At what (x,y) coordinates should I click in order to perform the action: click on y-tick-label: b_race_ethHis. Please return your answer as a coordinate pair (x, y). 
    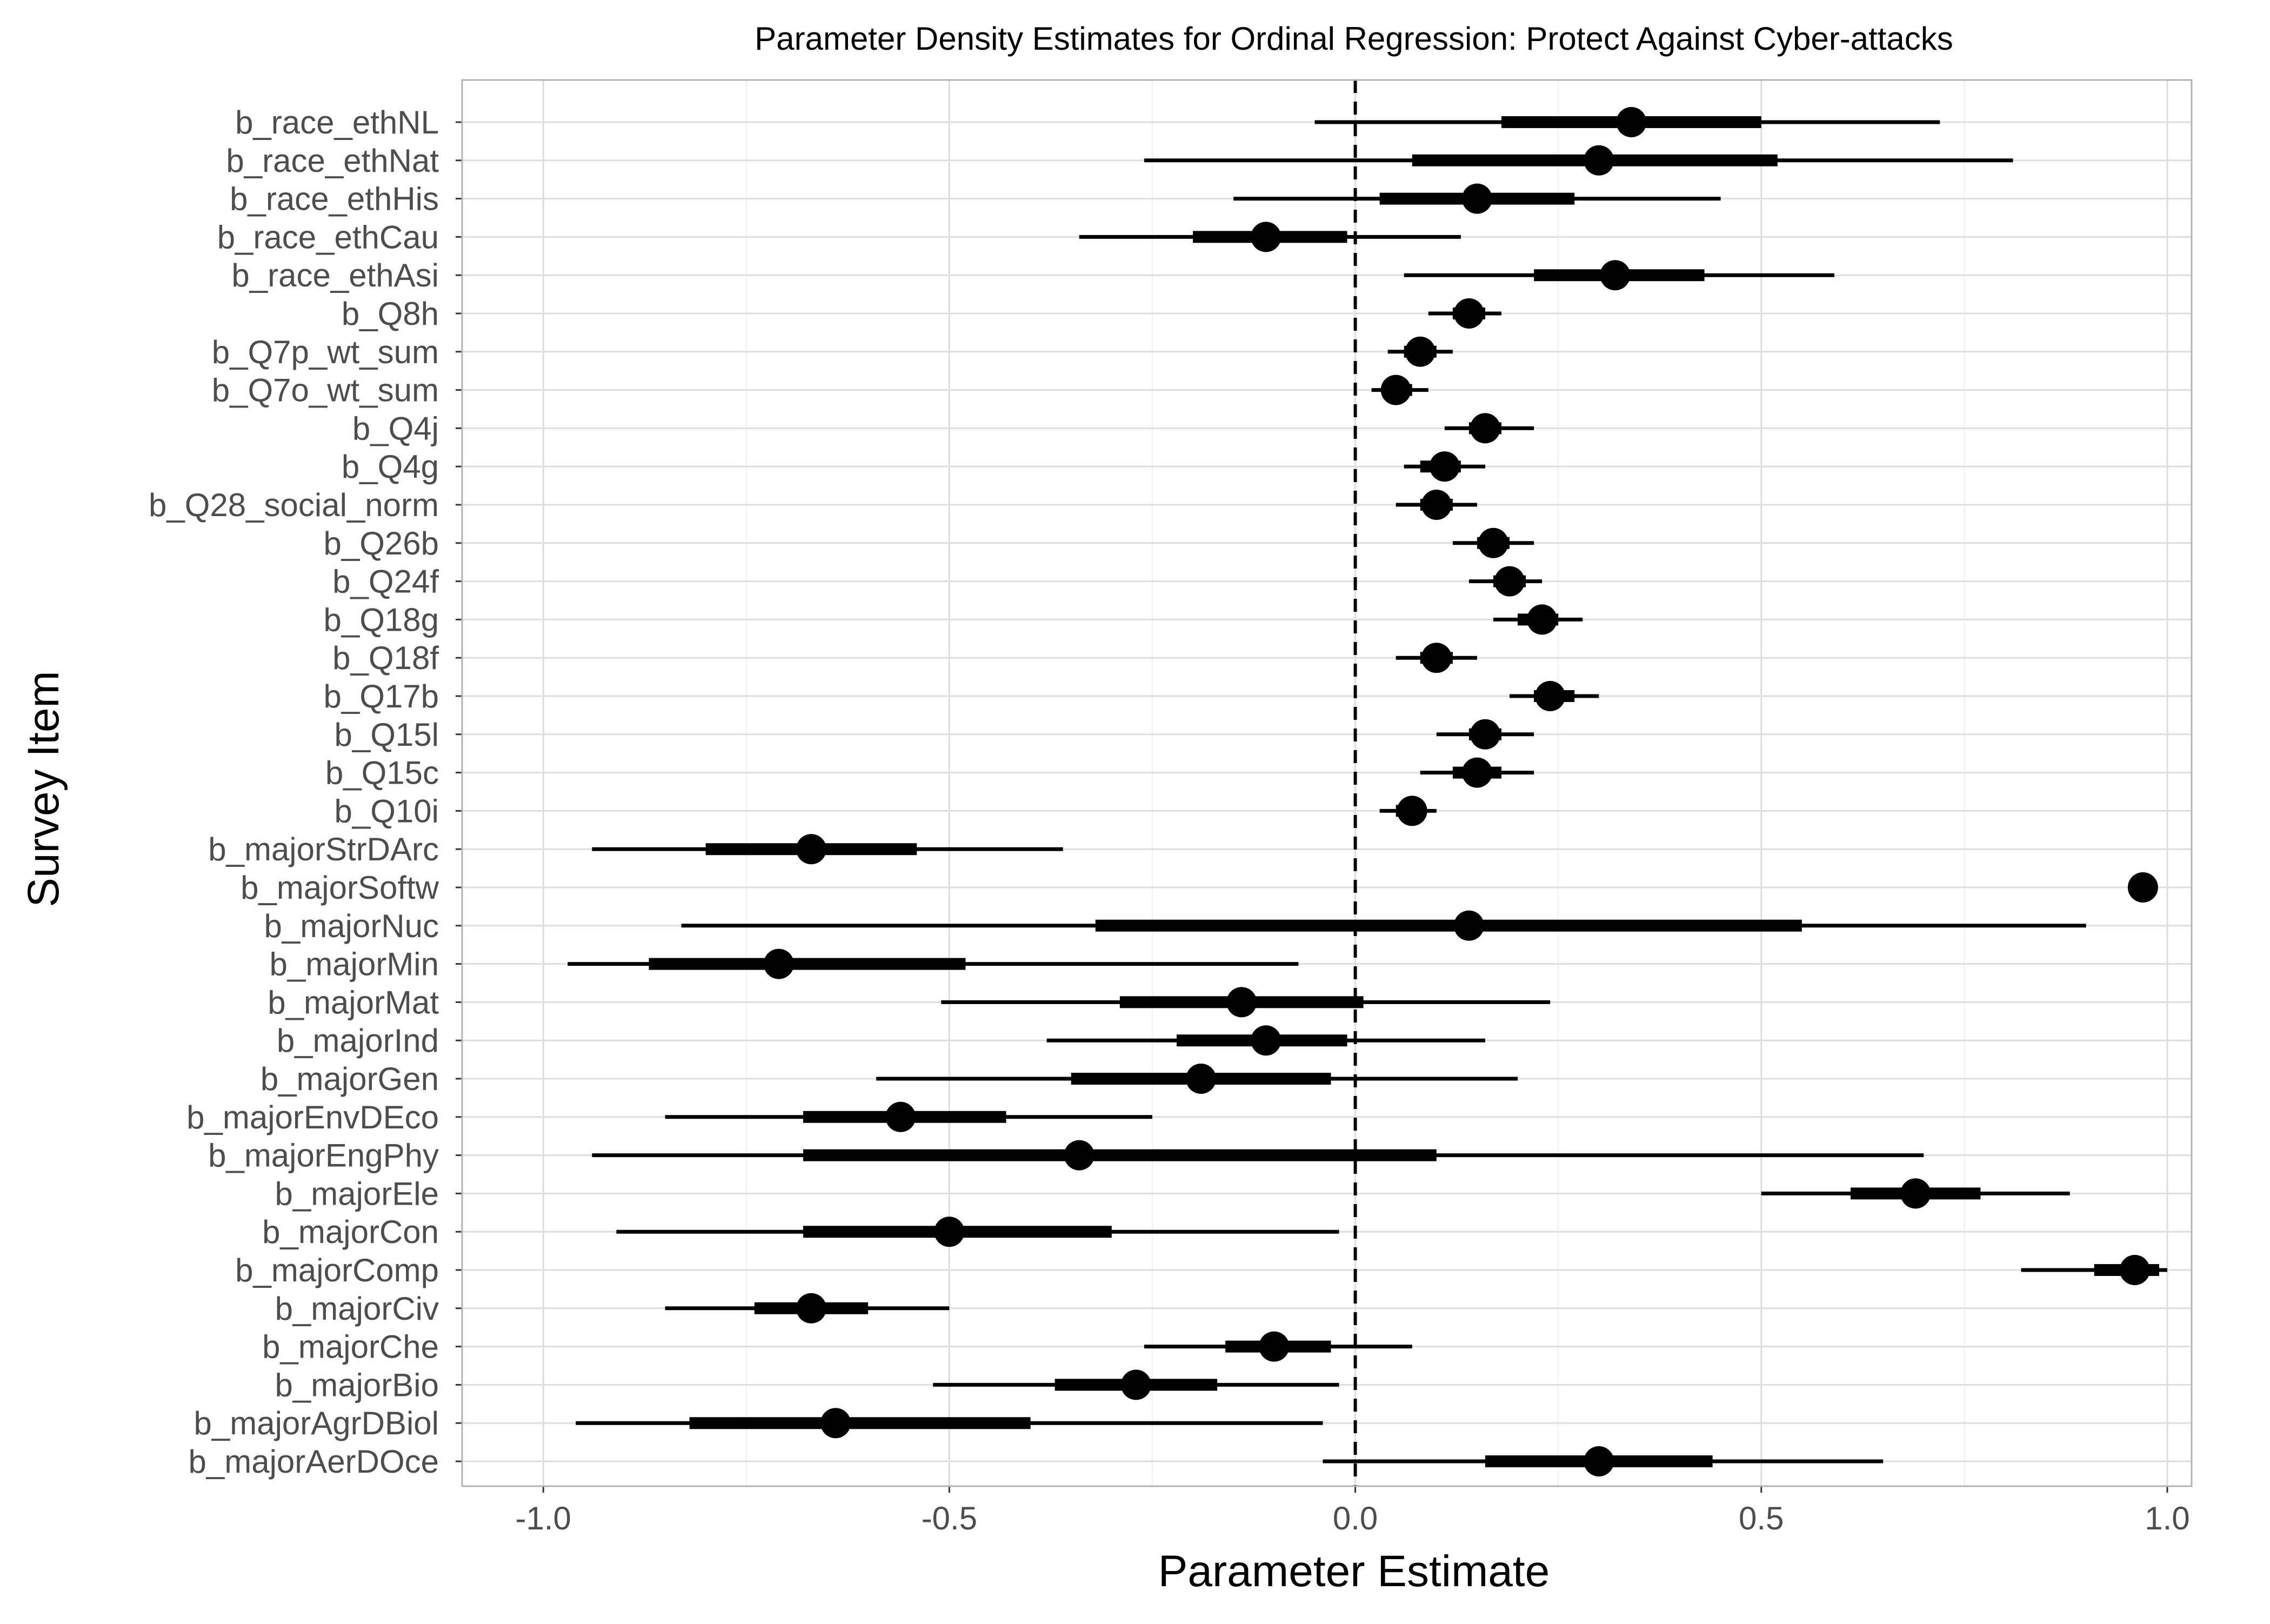
    Looking at the image, I should click on (334, 199).